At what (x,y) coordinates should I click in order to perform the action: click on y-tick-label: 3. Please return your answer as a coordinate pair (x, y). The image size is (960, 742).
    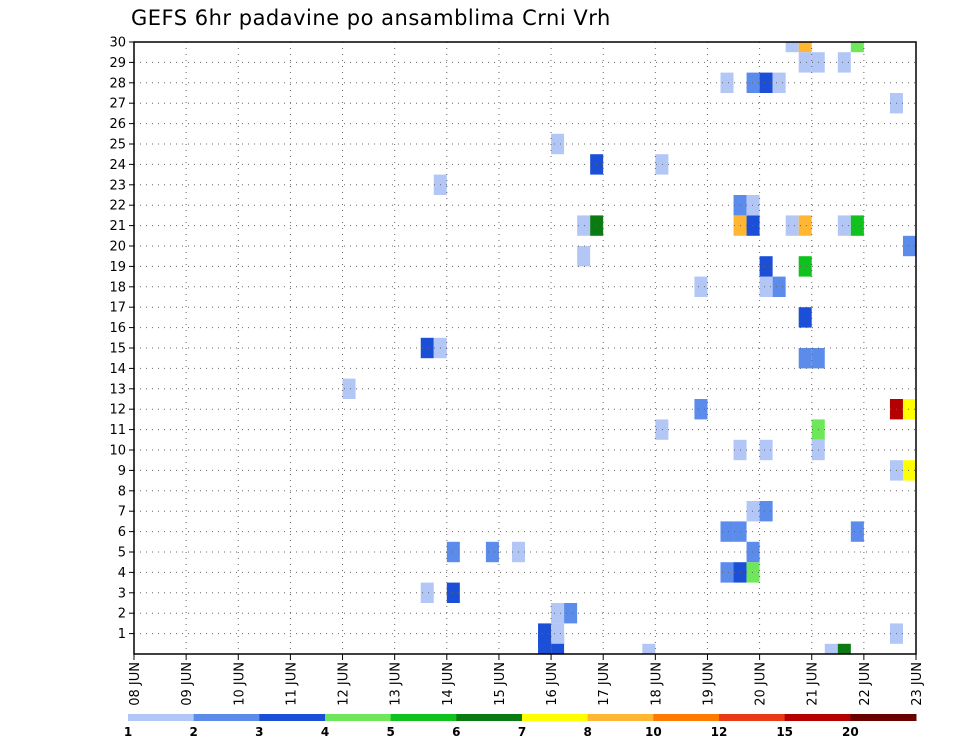
    Looking at the image, I should click on (122, 593).